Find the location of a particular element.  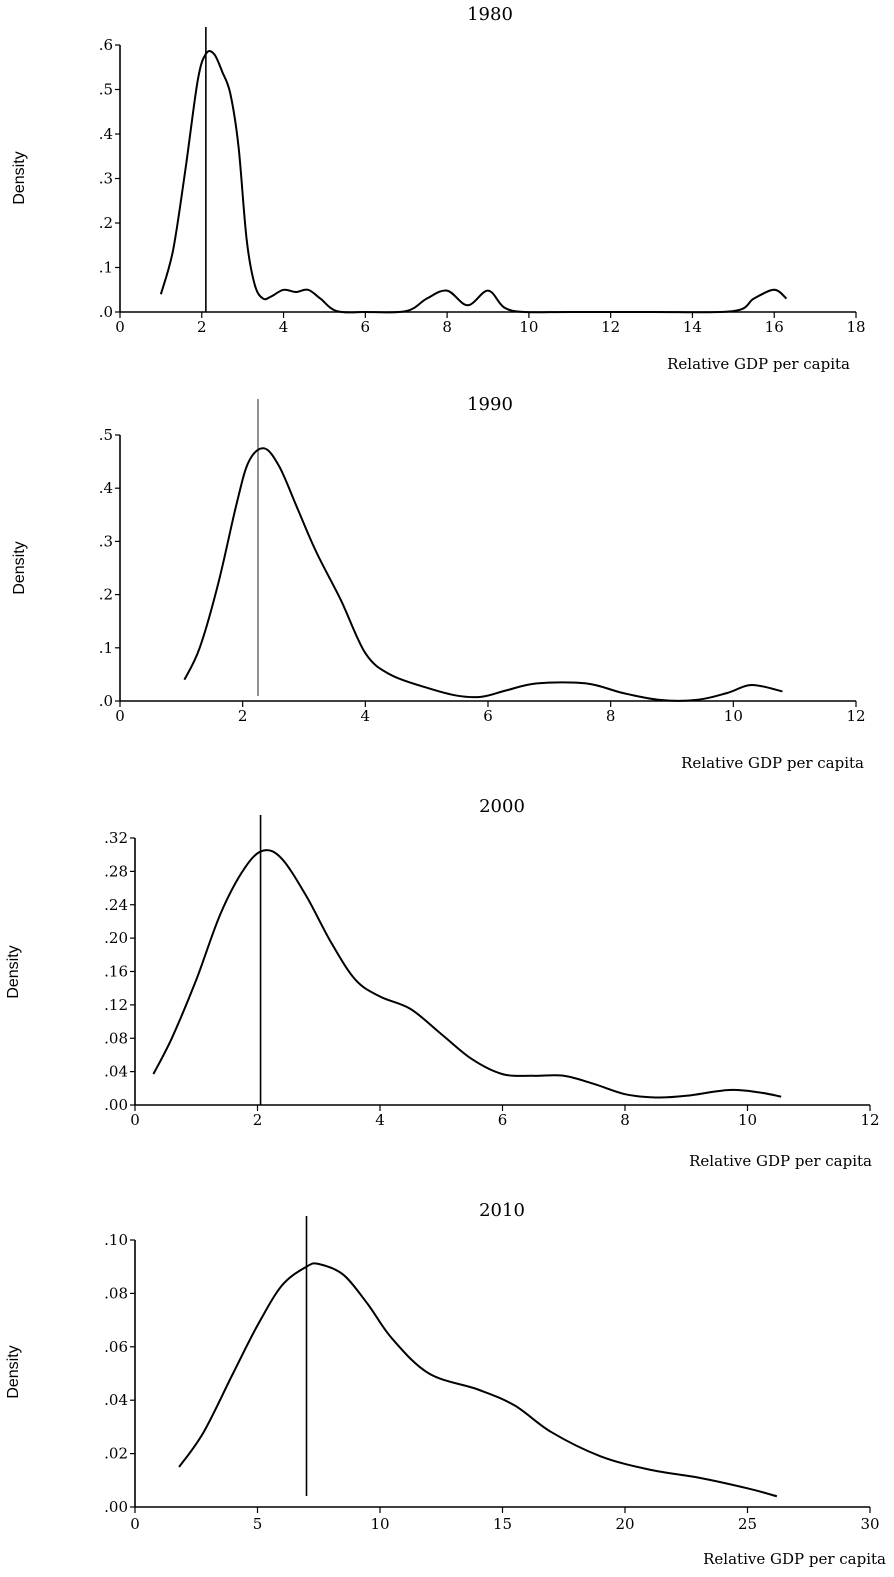

x-ticks: 0 5 10 15 20 25 30 is located at coordinates (505, 1520).